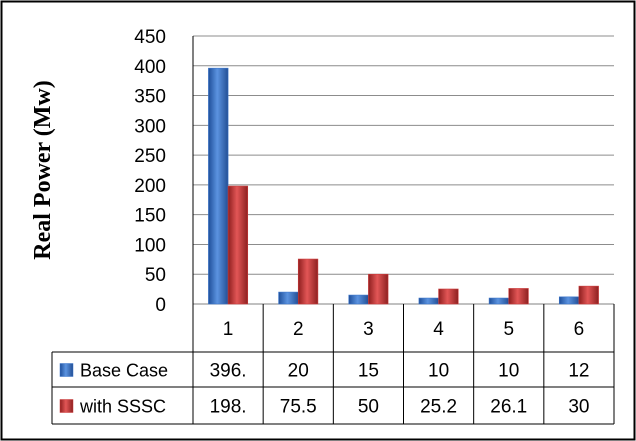 The width and height of the screenshot is (636, 441). I want to click on y-tick-label: 200, so click(150, 186).